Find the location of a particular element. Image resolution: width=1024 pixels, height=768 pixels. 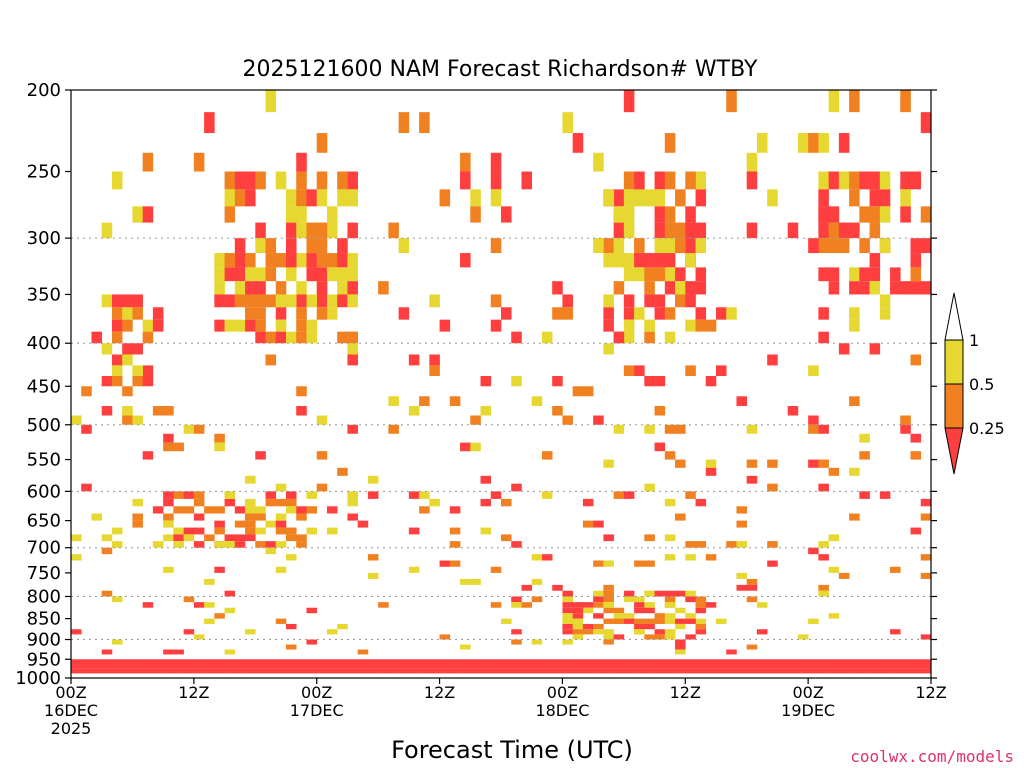

legend-swatch-high is located at coordinates (954, 362).